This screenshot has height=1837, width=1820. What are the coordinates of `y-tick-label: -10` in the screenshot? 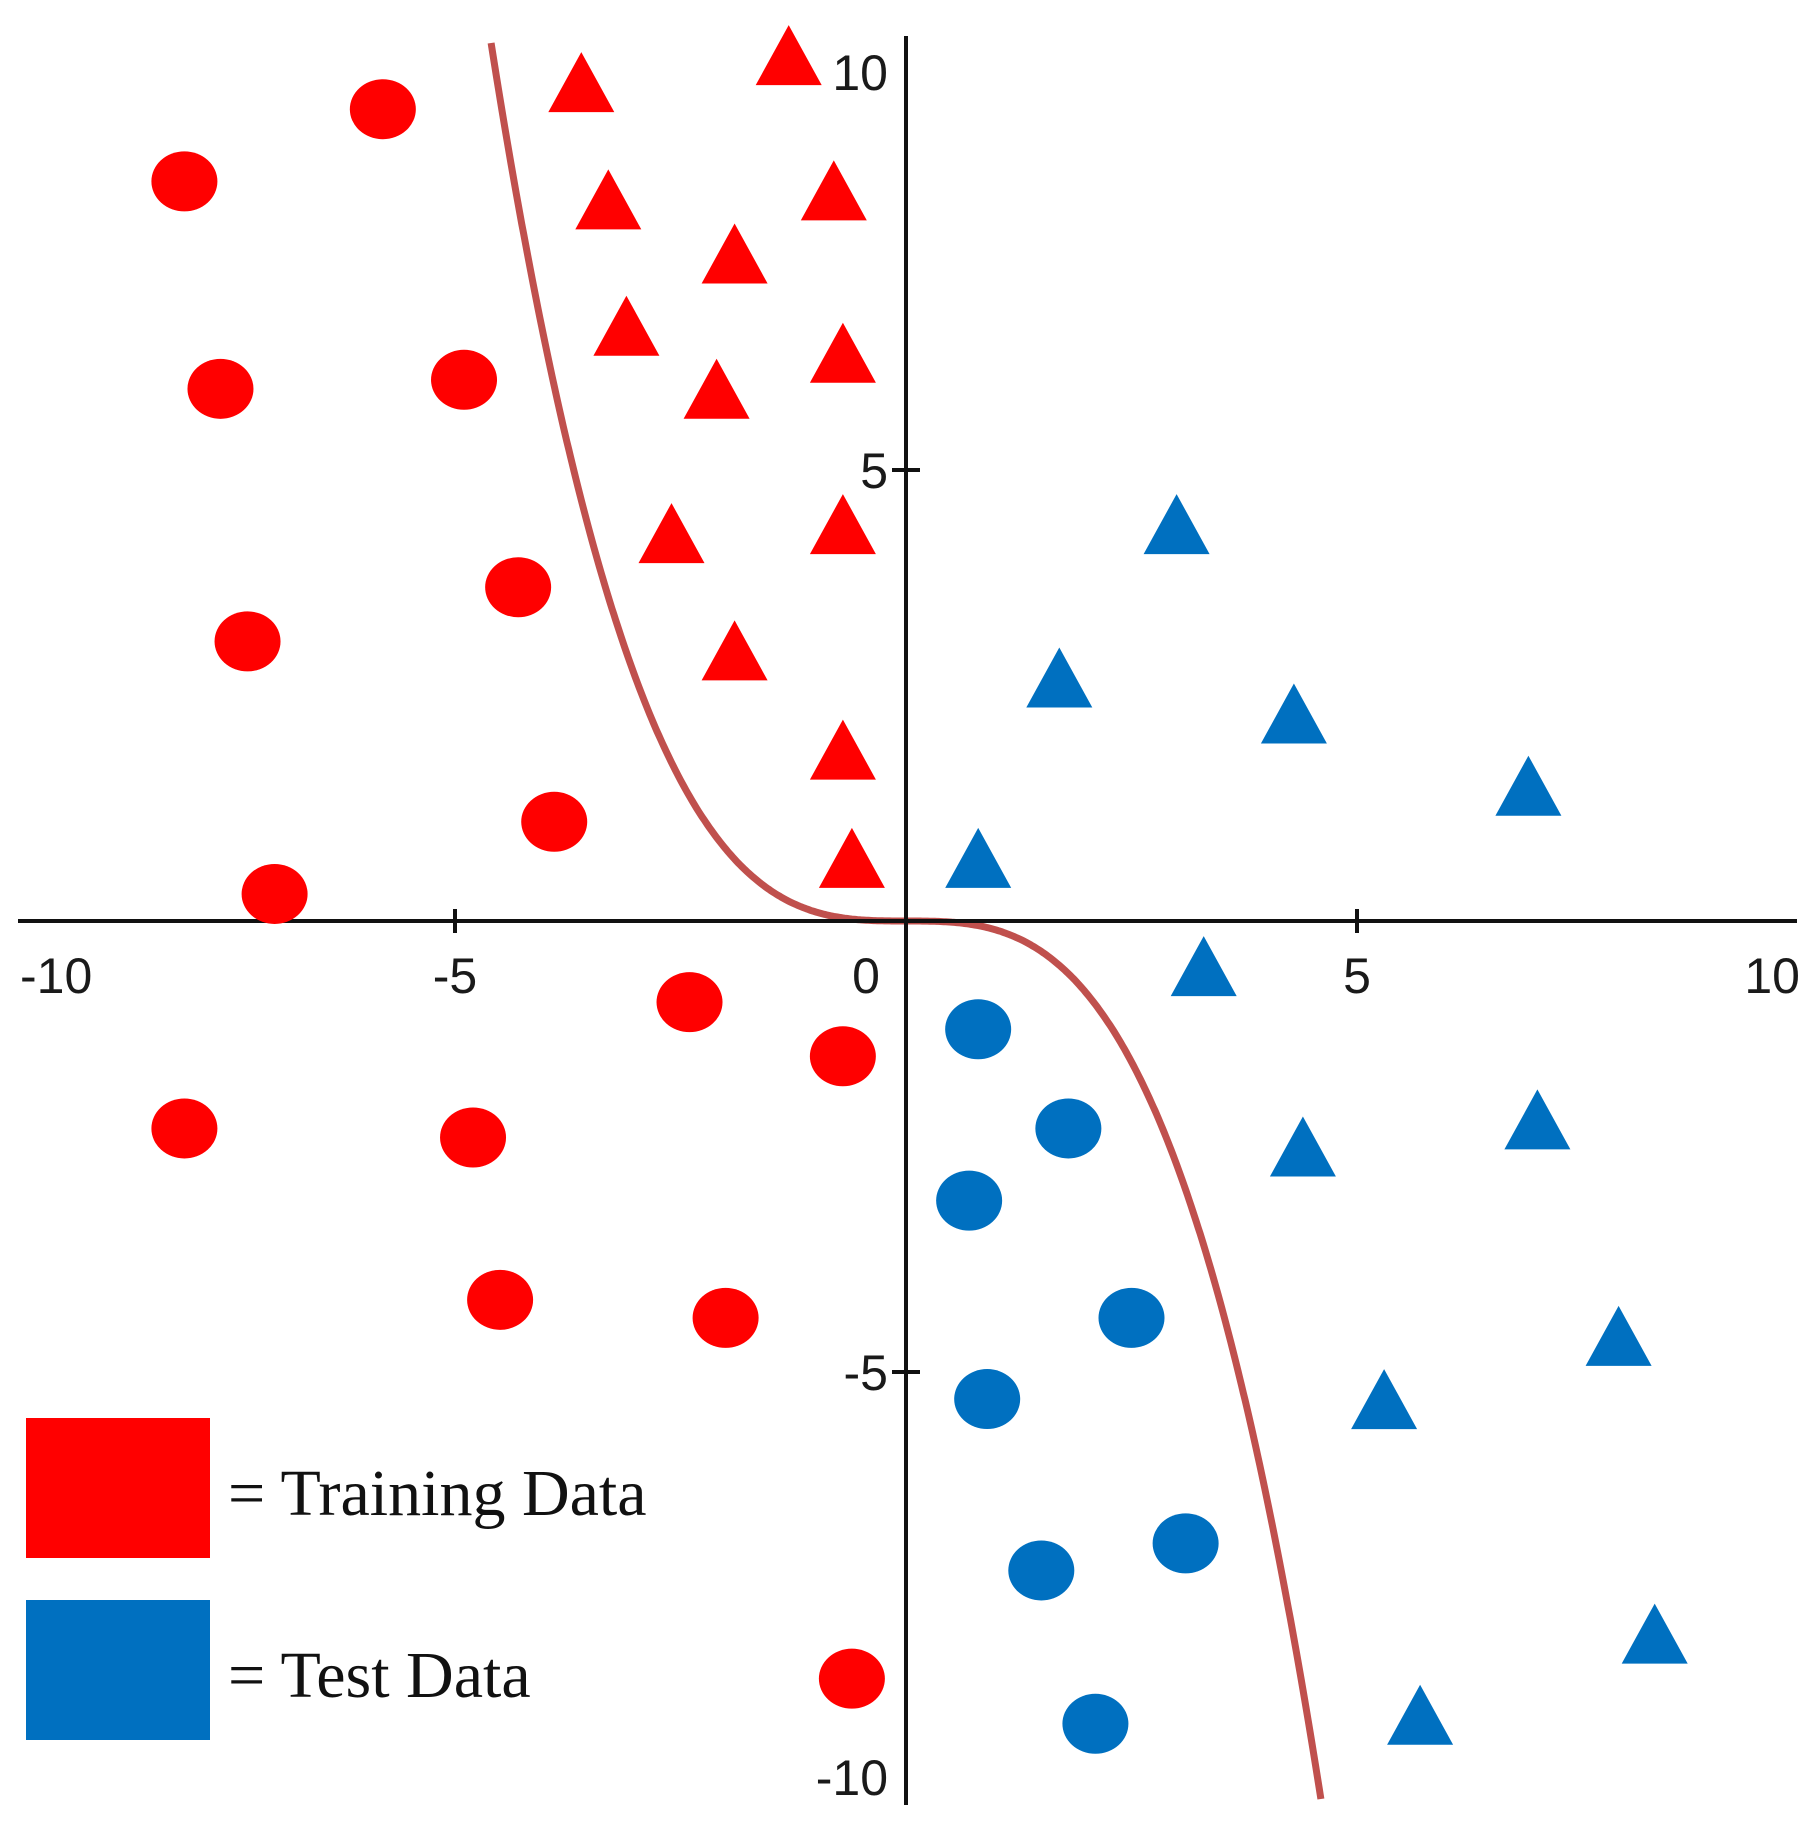 It's located at (852, 1778).